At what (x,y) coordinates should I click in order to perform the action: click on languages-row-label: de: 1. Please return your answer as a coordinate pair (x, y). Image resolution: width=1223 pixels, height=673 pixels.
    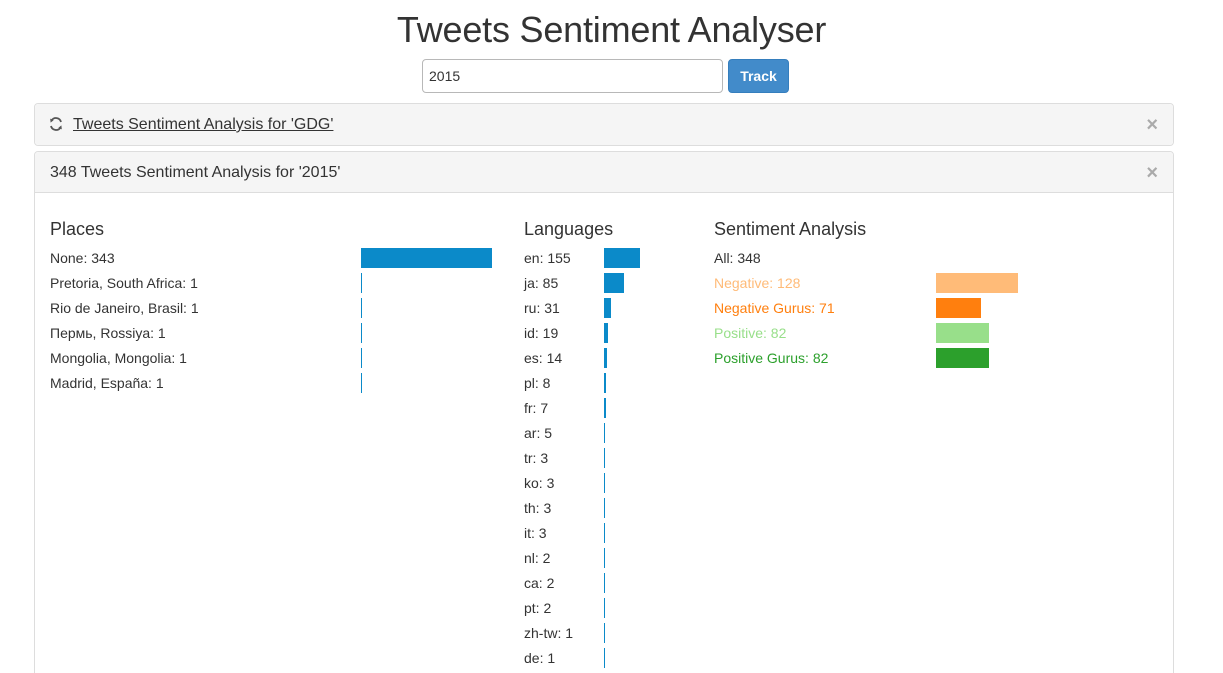
    Looking at the image, I should click on (540, 658).